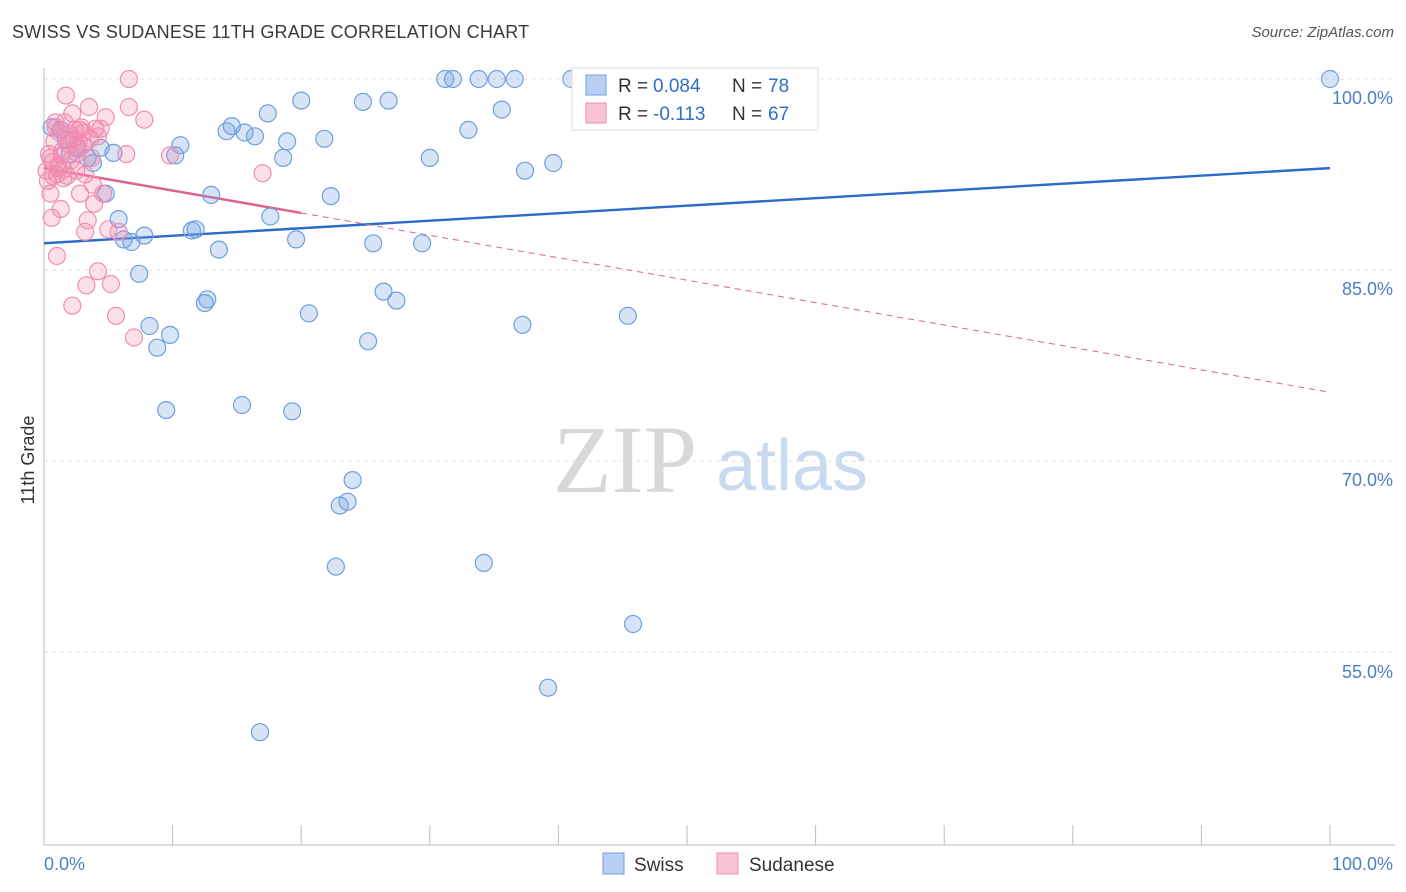 The height and width of the screenshot is (892, 1406). Describe the element at coordinates (679, 114) in the screenshot. I see `legend-sudanese-r-value: -0.113` at that location.